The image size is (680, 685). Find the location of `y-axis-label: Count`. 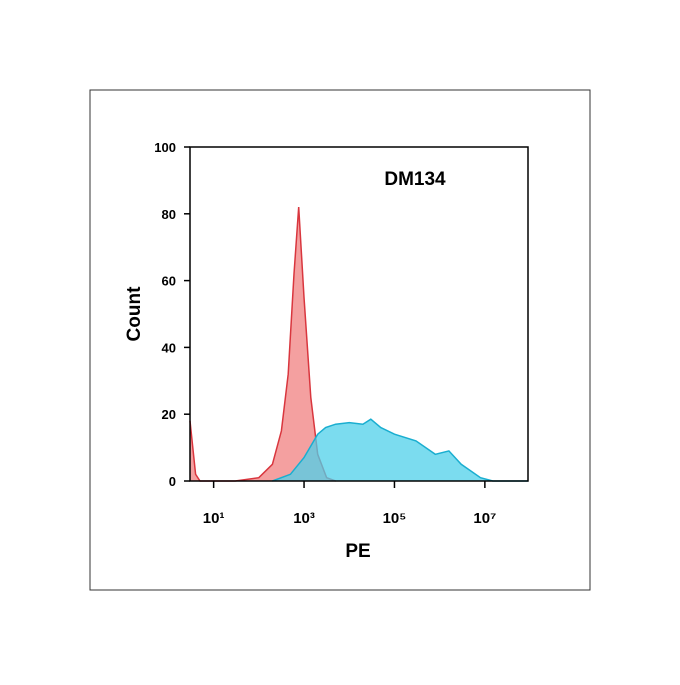

y-axis-label: Count is located at coordinates (134, 314).